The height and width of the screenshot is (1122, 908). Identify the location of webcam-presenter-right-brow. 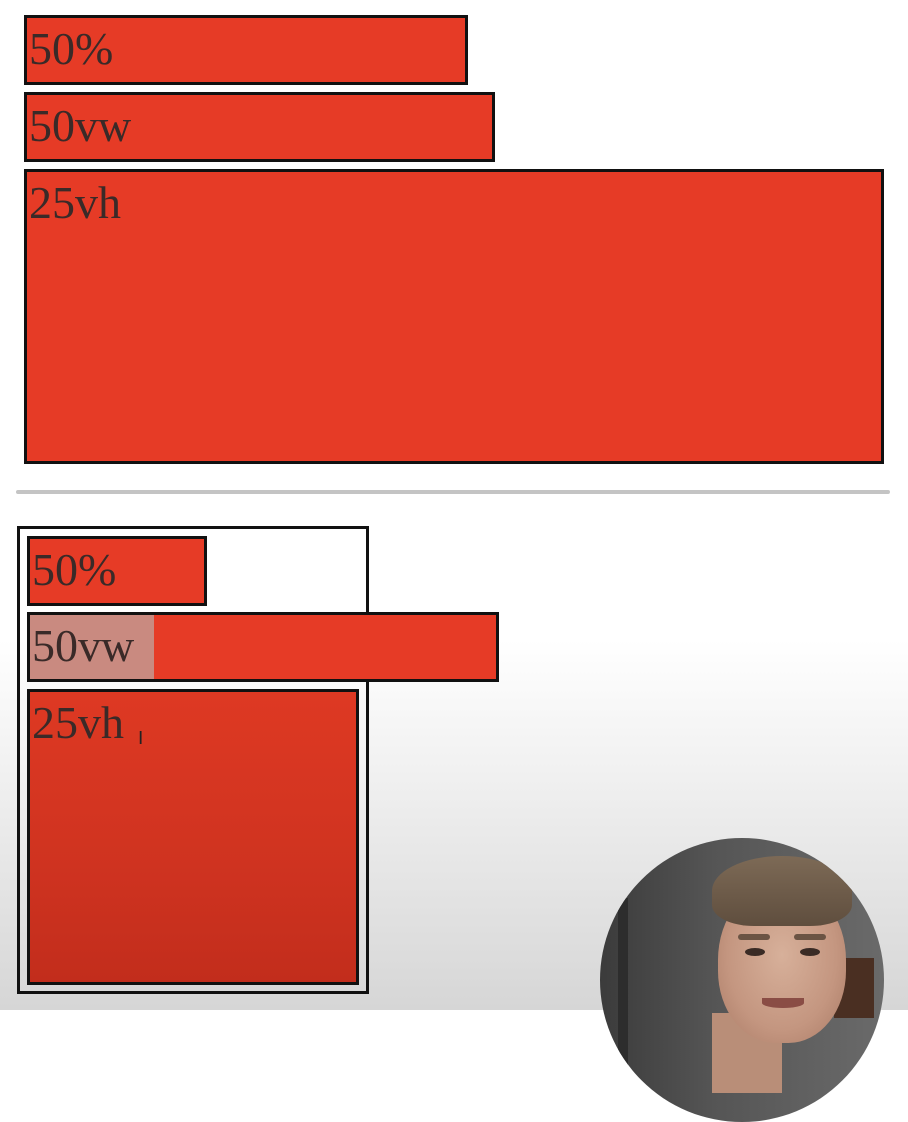
(810, 937).